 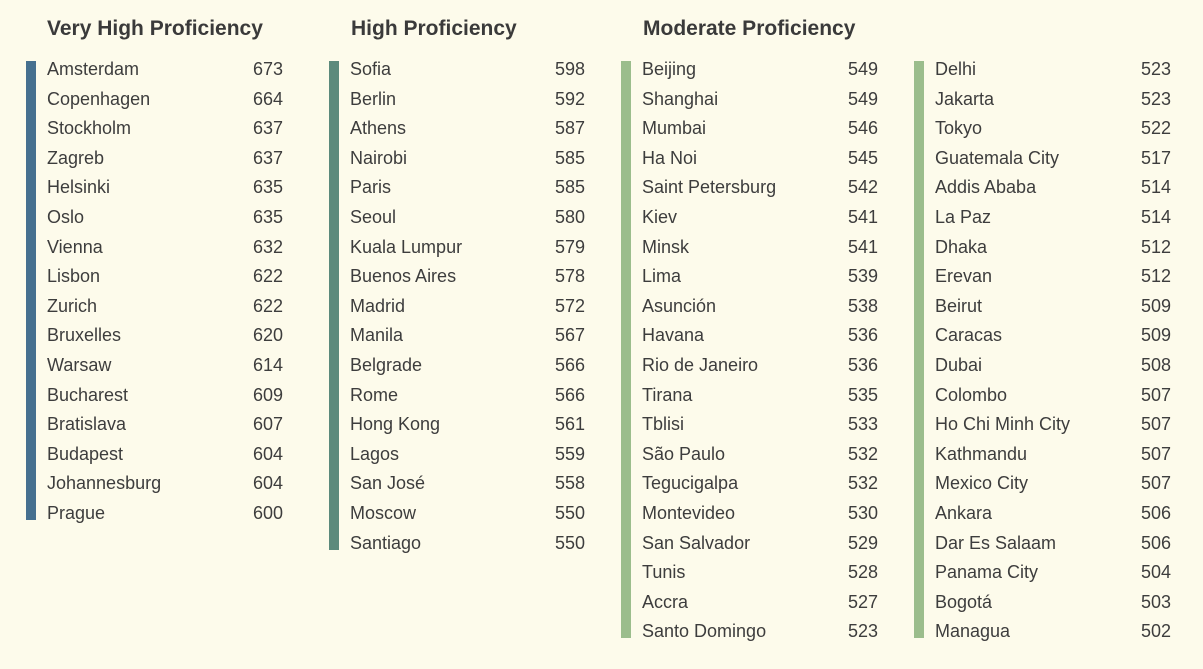 What do you see at coordinates (165, 518) in the screenshot?
I see `city-row: Prague 600` at bounding box center [165, 518].